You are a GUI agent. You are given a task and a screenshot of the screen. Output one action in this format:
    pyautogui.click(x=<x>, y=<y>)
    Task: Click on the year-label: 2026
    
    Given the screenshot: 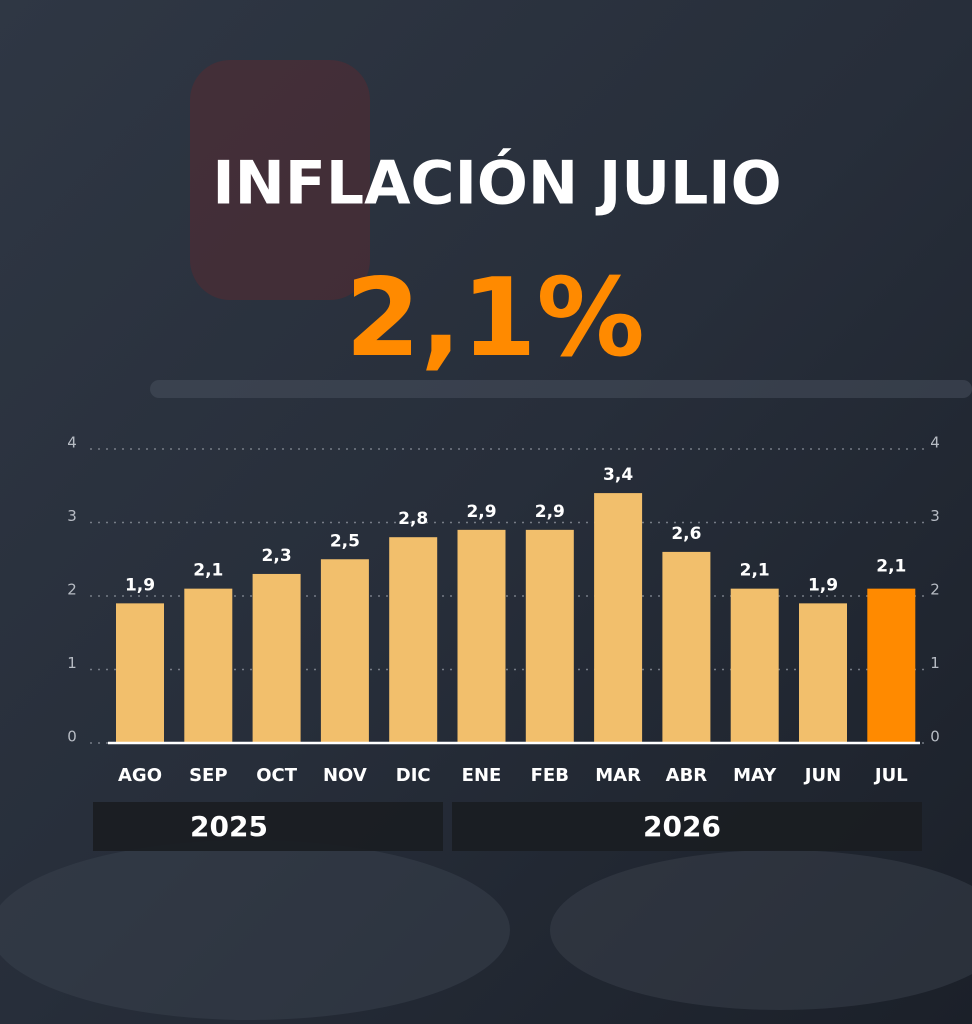 What is the action you would take?
    pyautogui.click(x=682, y=826)
    